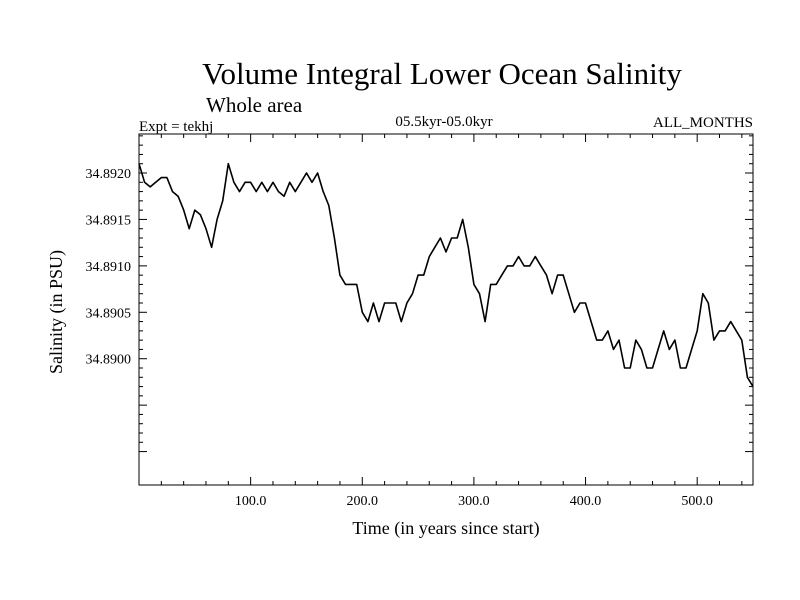 The width and height of the screenshot is (800, 600). I want to click on y-tick-label: 34.8905, so click(109, 313).